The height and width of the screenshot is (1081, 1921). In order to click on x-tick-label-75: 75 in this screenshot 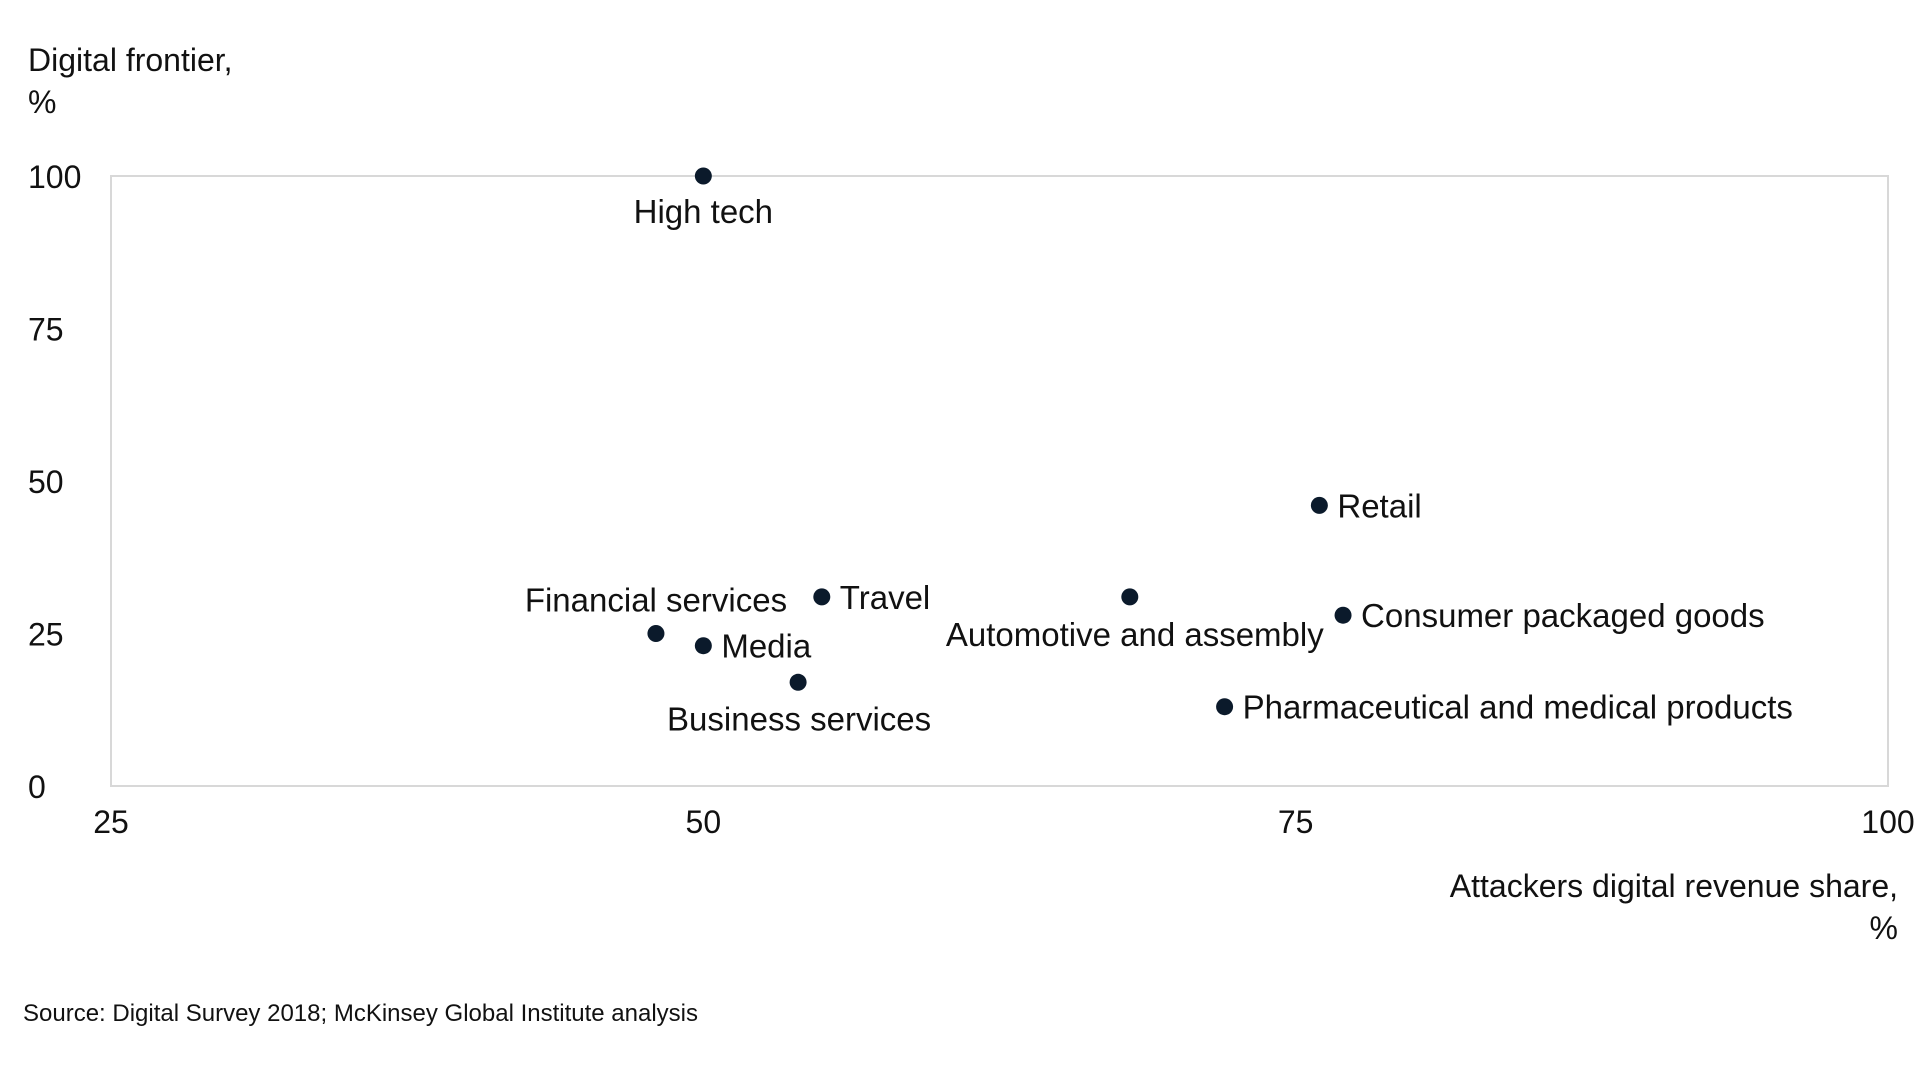, I will do `click(1296, 822)`.